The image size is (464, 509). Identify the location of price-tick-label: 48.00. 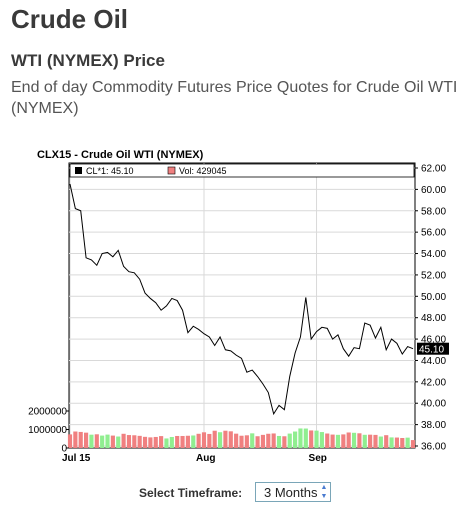
(433, 318).